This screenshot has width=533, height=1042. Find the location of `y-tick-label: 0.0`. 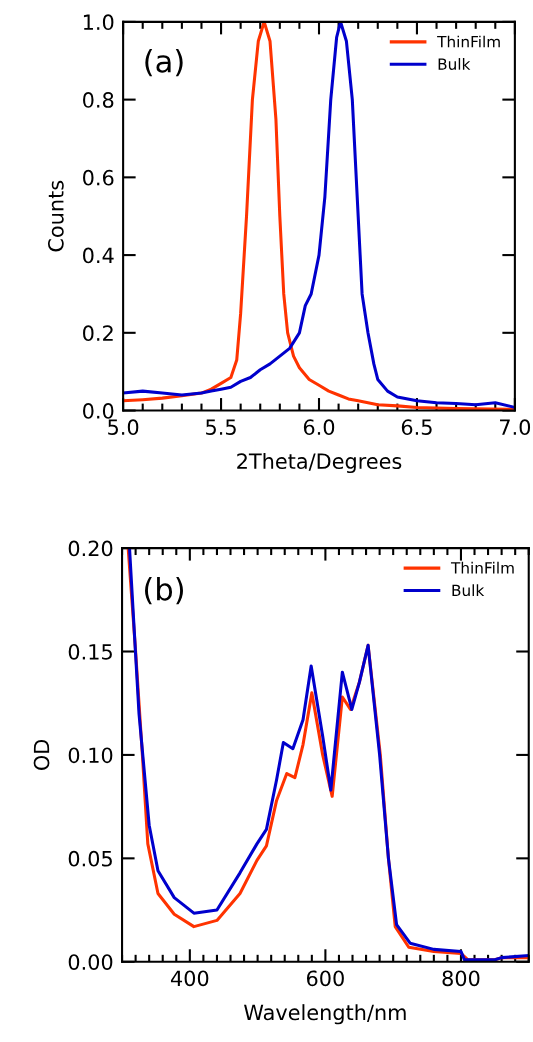

y-tick-label: 0.0 is located at coordinates (98, 411).